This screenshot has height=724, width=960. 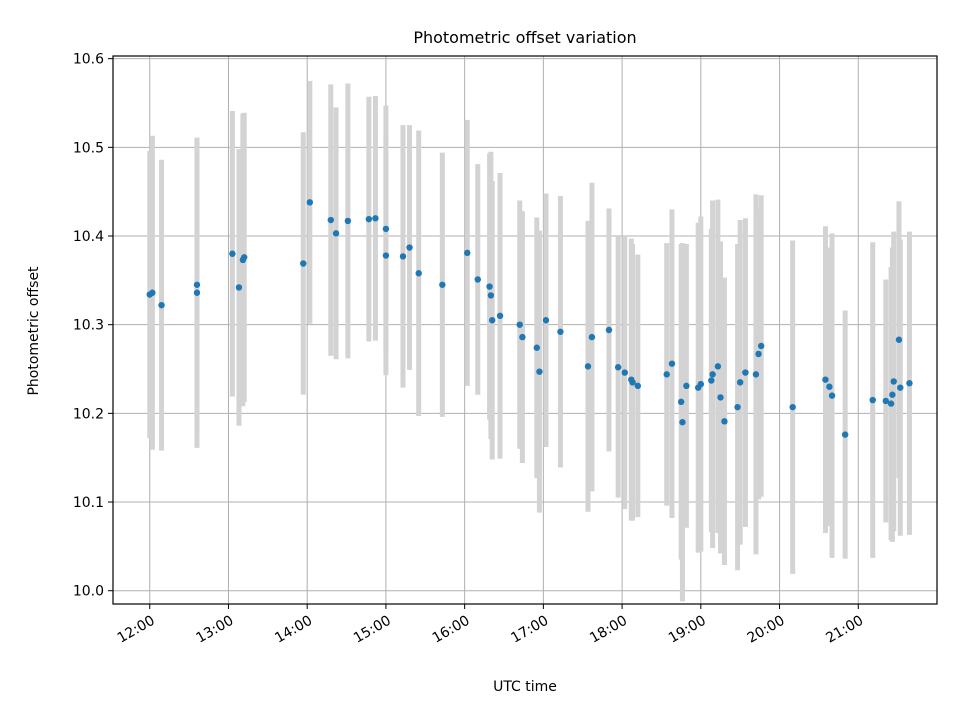 I want to click on x-tick-label: 15:00, so click(x=372, y=630).